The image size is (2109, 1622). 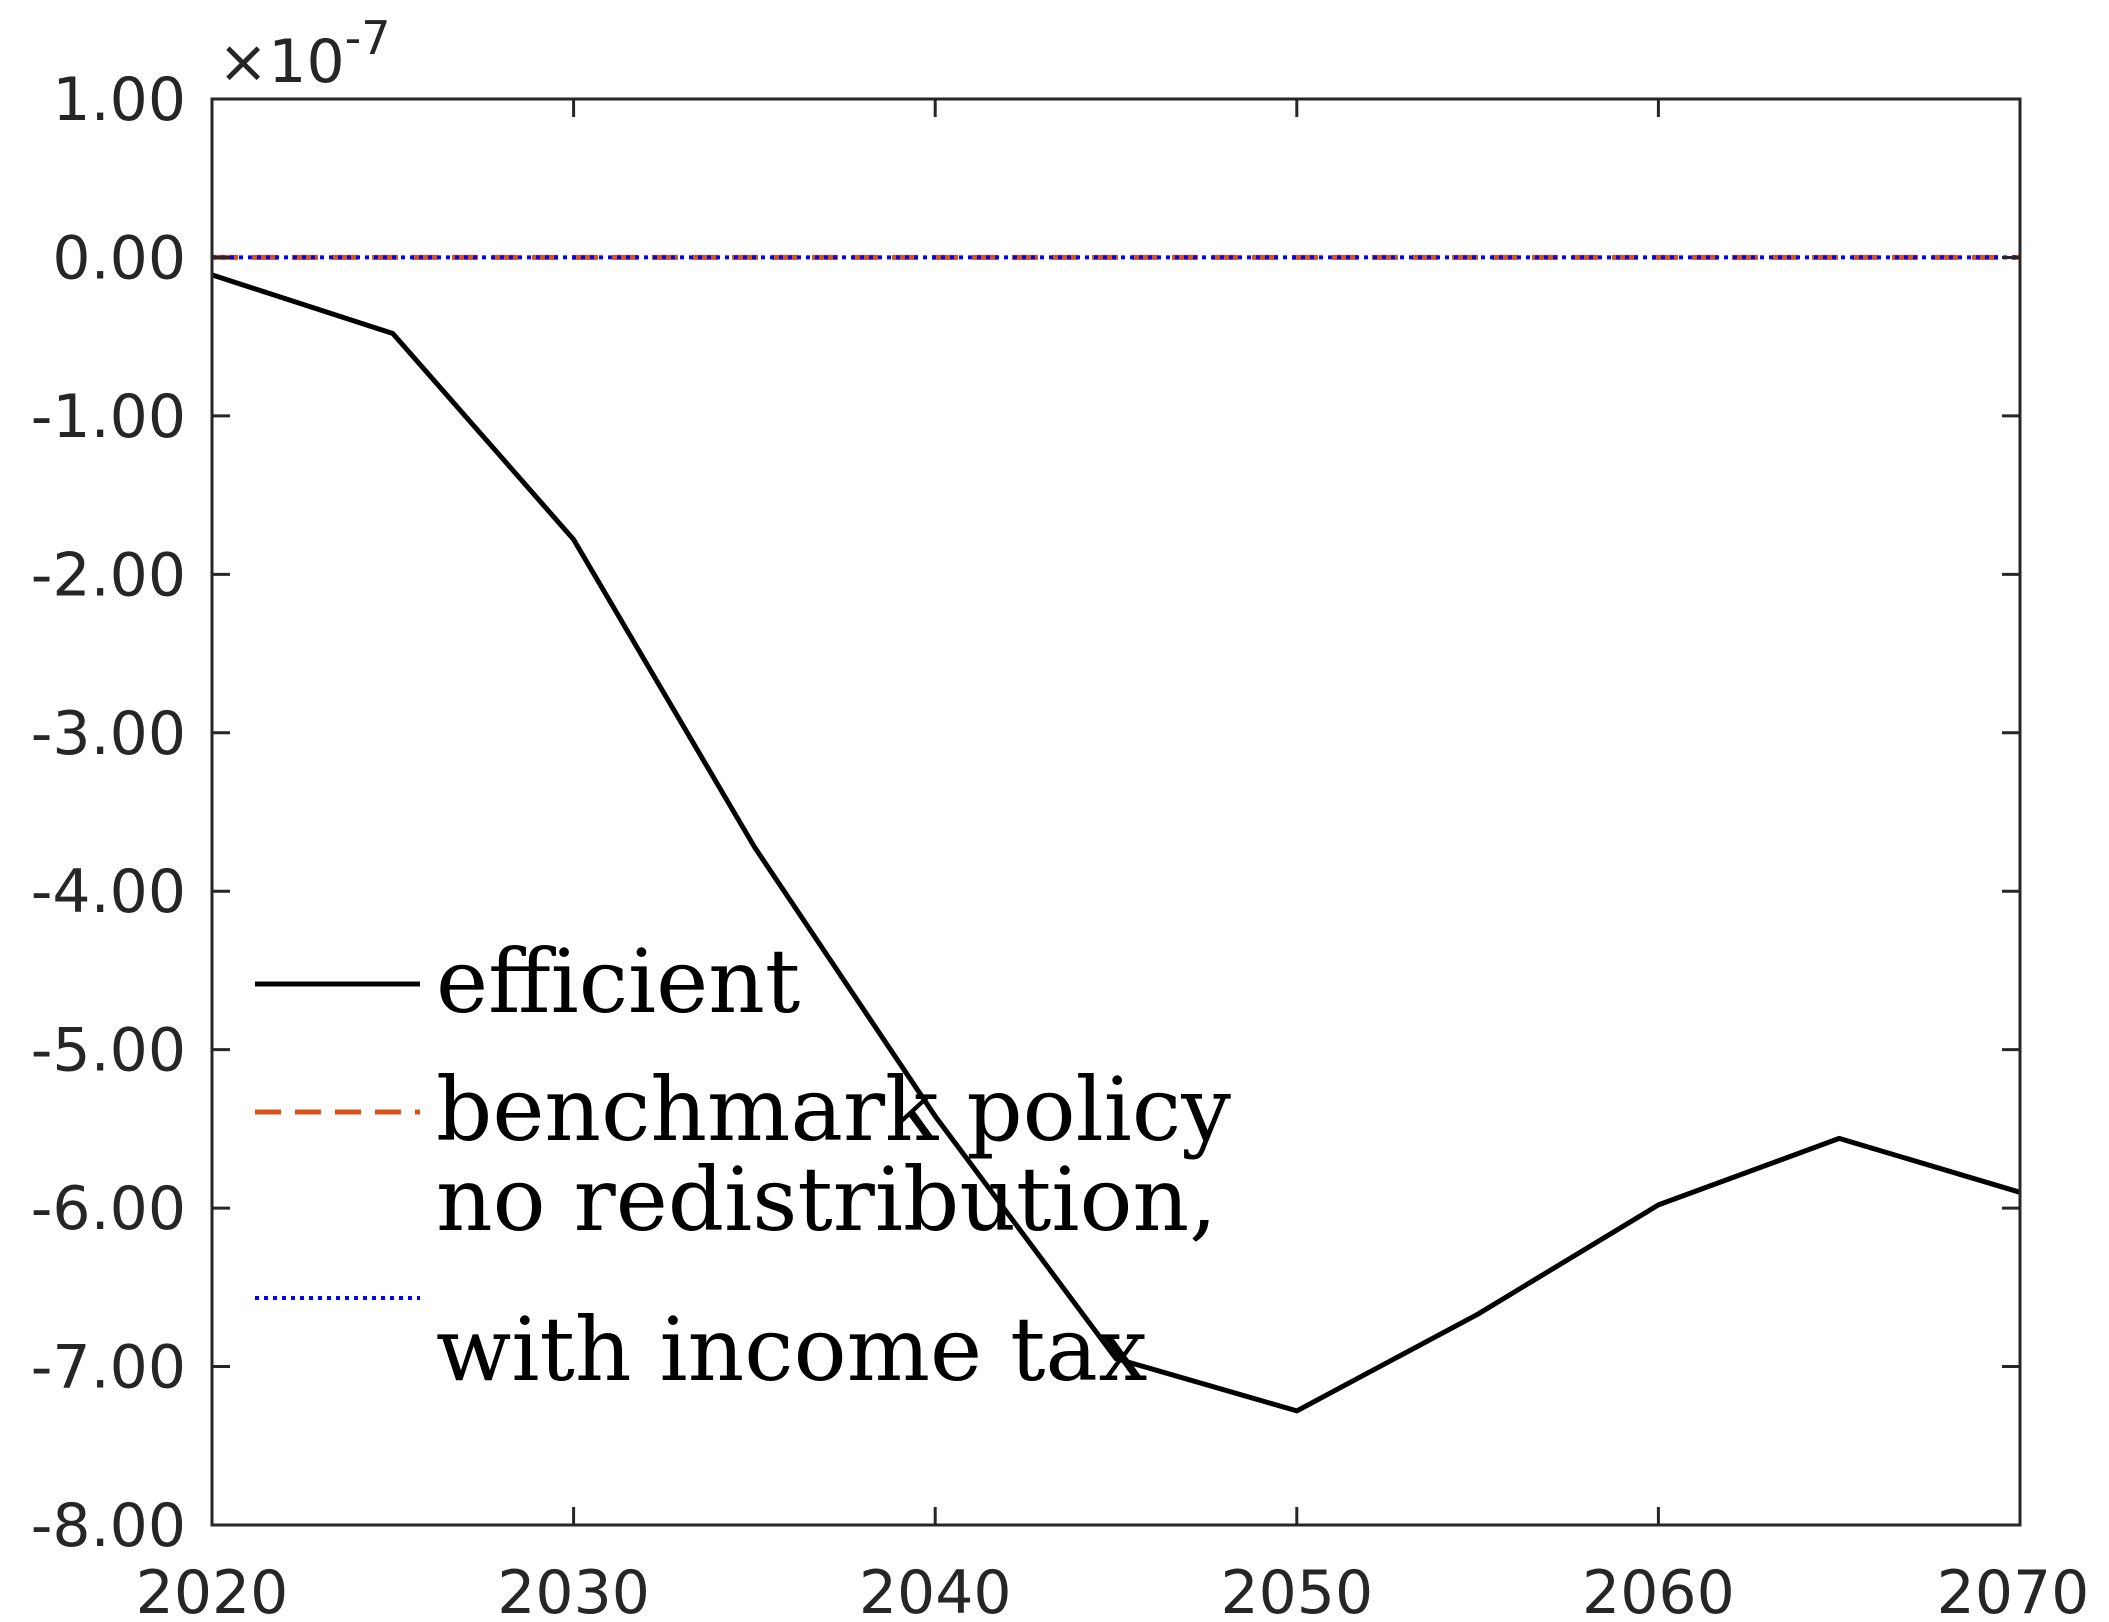 What do you see at coordinates (833, 1109) in the screenshot?
I see `legend-label-1-0: benchmark policy` at bounding box center [833, 1109].